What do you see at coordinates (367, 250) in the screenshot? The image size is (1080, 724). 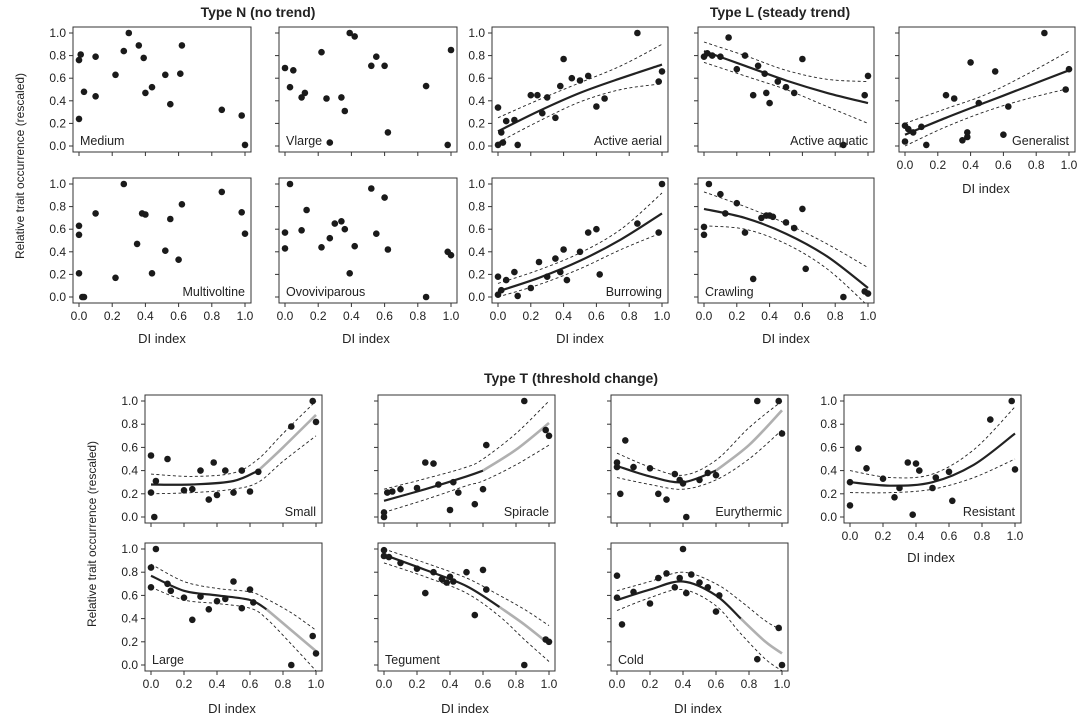 I see `panel-ovoviviparous: 0.0 0.2 0.4 0.6 0.8 1.0 Ovoviviparous` at bounding box center [367, 250].